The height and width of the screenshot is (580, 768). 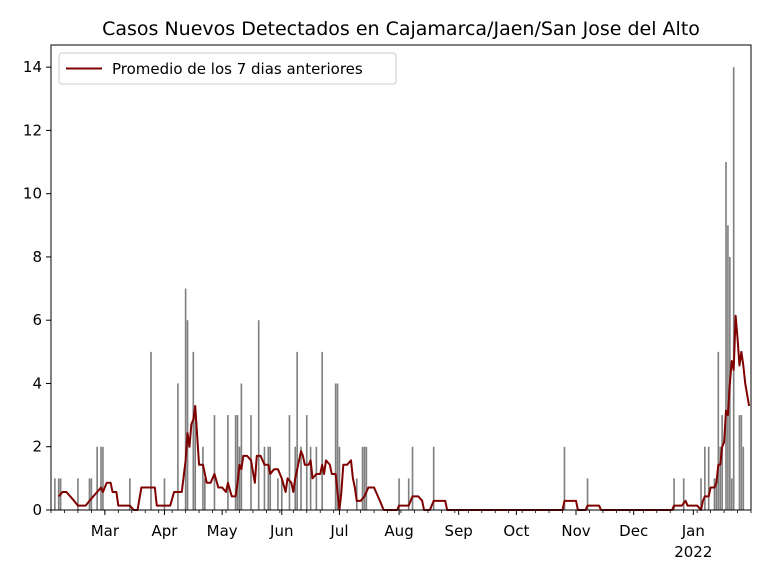 What do you see at coordinates (398, 531) in the screenshot?
I see `x-tick-label: Aug` at bounding box center [398, 531].